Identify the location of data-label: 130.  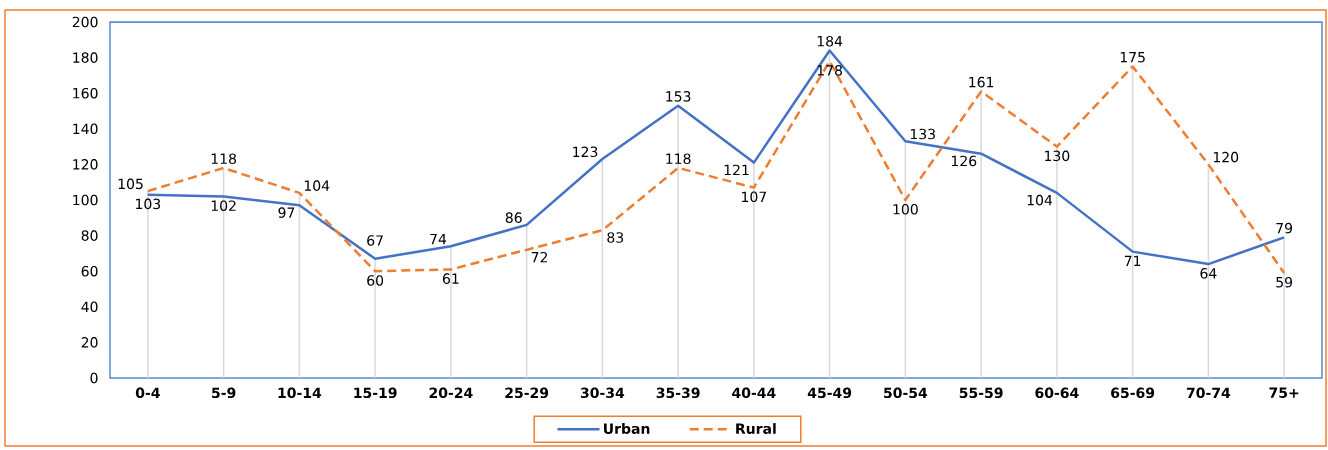
(1057, 156).